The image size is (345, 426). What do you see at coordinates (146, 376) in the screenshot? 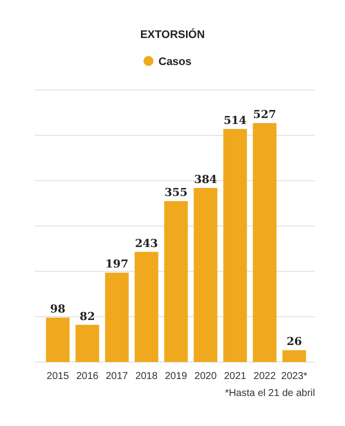
I see `x-tick-label: 2018` at bounding box center [146, 376].